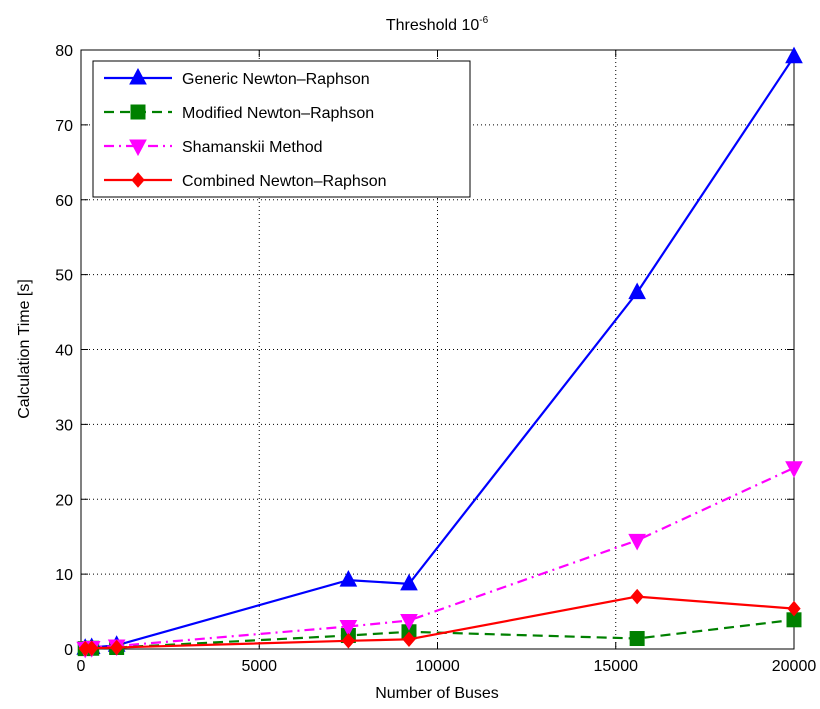 Image resolution: width=820 pixels, height=709 pixels. Describe the element at coordinates (616, 666) in the screenshot. I see `x-tick-label: 15000` at that location.